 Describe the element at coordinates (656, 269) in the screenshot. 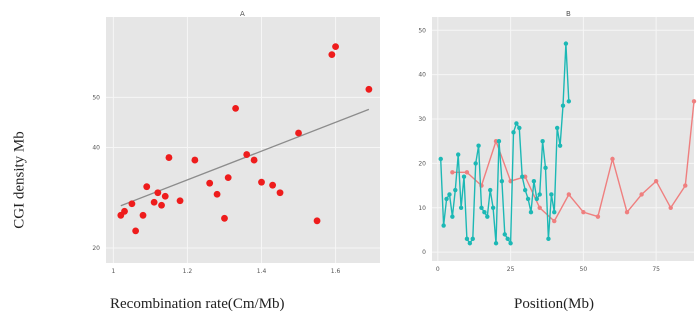

I see `panel-b-x-tick-label-3: 75` at that location.